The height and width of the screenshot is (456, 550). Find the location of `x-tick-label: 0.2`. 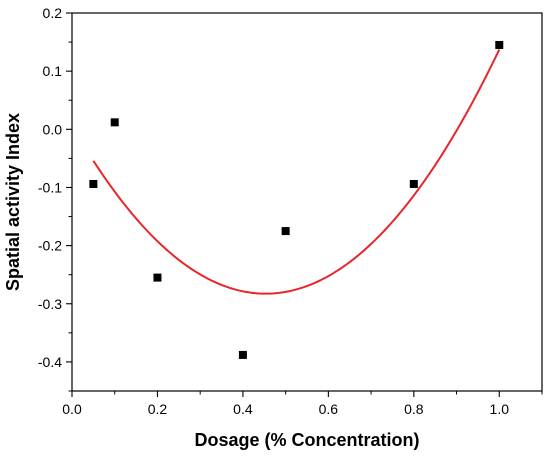

x-tick-label: 0.2 is located at coordinates (158, 409).